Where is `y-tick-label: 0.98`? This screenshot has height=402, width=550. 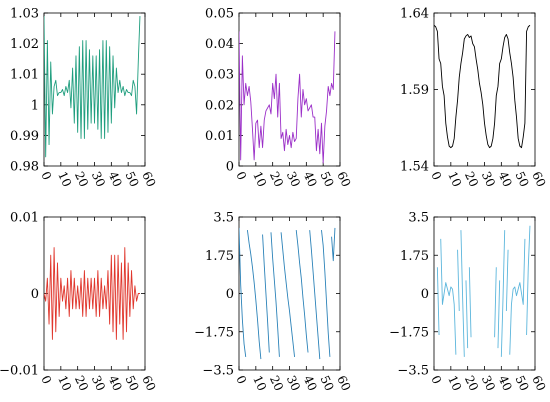
y-tick-label: 0.98 is located at coordinates (24, 167).